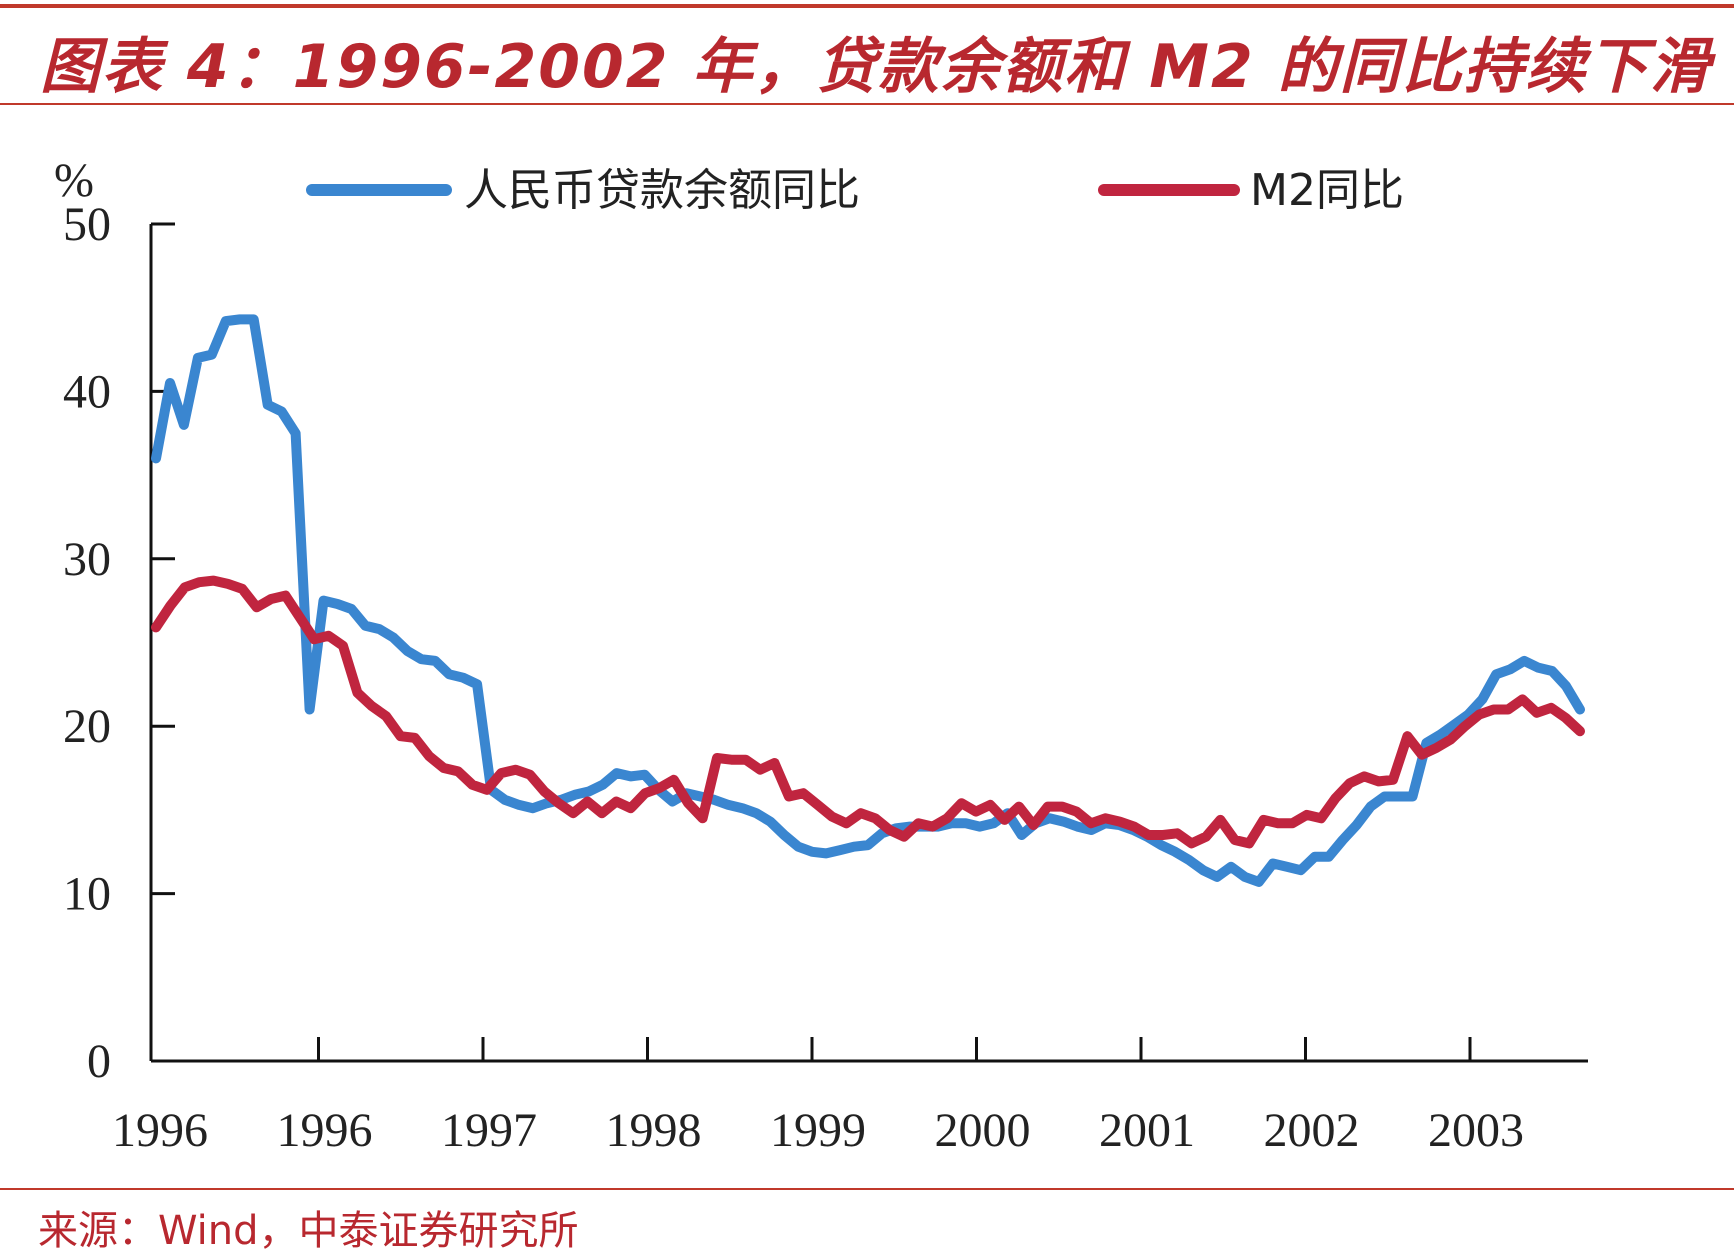 The height and width of the screenshot is (1256, 1734). Describe the element at coordinates (654, 1130) in the screenshot. I see `x-tick-label: 1998` at that location.